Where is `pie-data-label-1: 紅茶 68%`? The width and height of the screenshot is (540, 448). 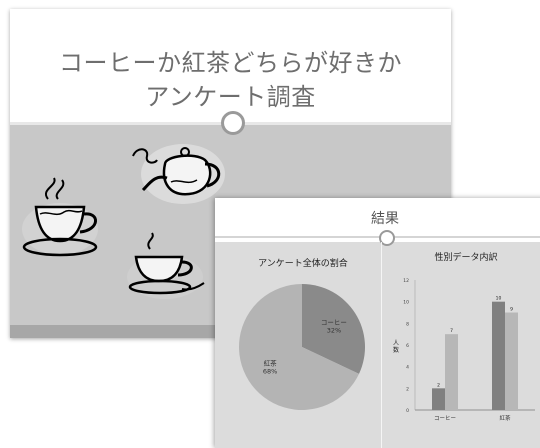 pie-data-label-1: 紅茶 68% is located at coordinates (270, 366).